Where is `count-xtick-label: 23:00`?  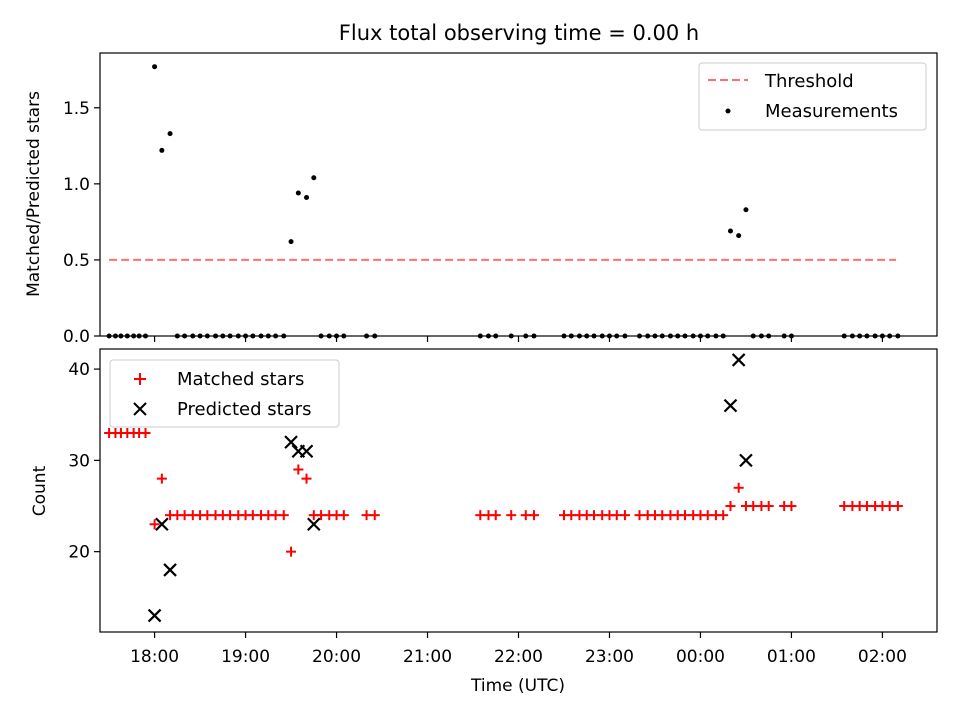
count-xtick-label: 23:00 is located at coordinates (609, 657).